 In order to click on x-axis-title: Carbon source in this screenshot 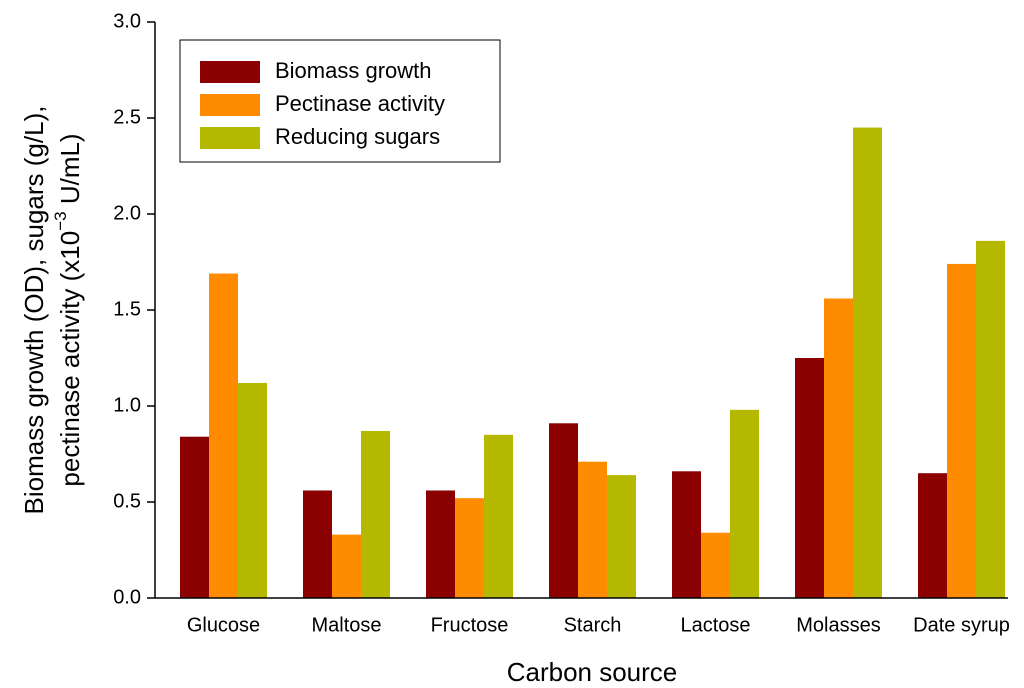, I will do `click(592, 672)`.